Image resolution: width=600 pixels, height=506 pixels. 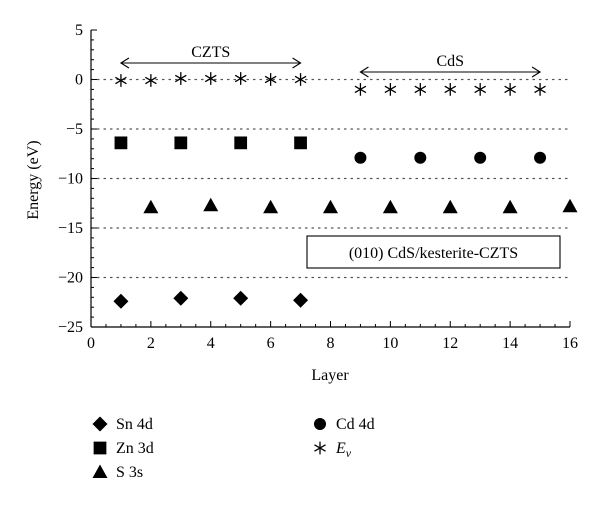 I want to click on y-axis-title: Energy (eV), so click(x=33, y=179).